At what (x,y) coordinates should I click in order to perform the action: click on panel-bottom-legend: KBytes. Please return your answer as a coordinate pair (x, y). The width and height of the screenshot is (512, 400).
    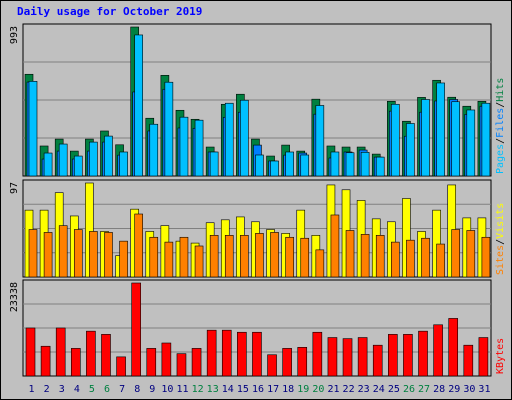
    Looking at the image, I should click on (500, 356).